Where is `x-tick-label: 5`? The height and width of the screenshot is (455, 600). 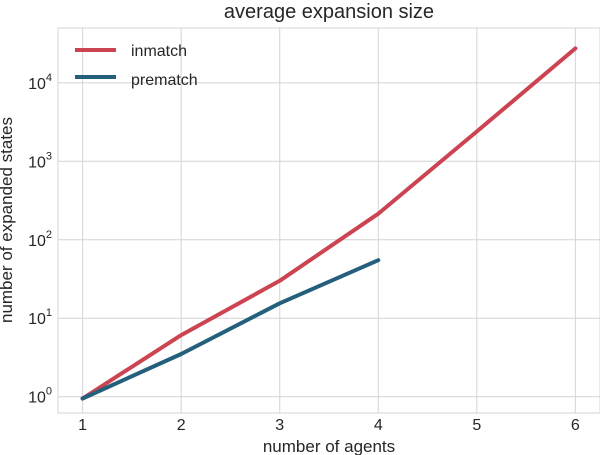 x-tick-label: 5 is located at coordinates (476, 425).